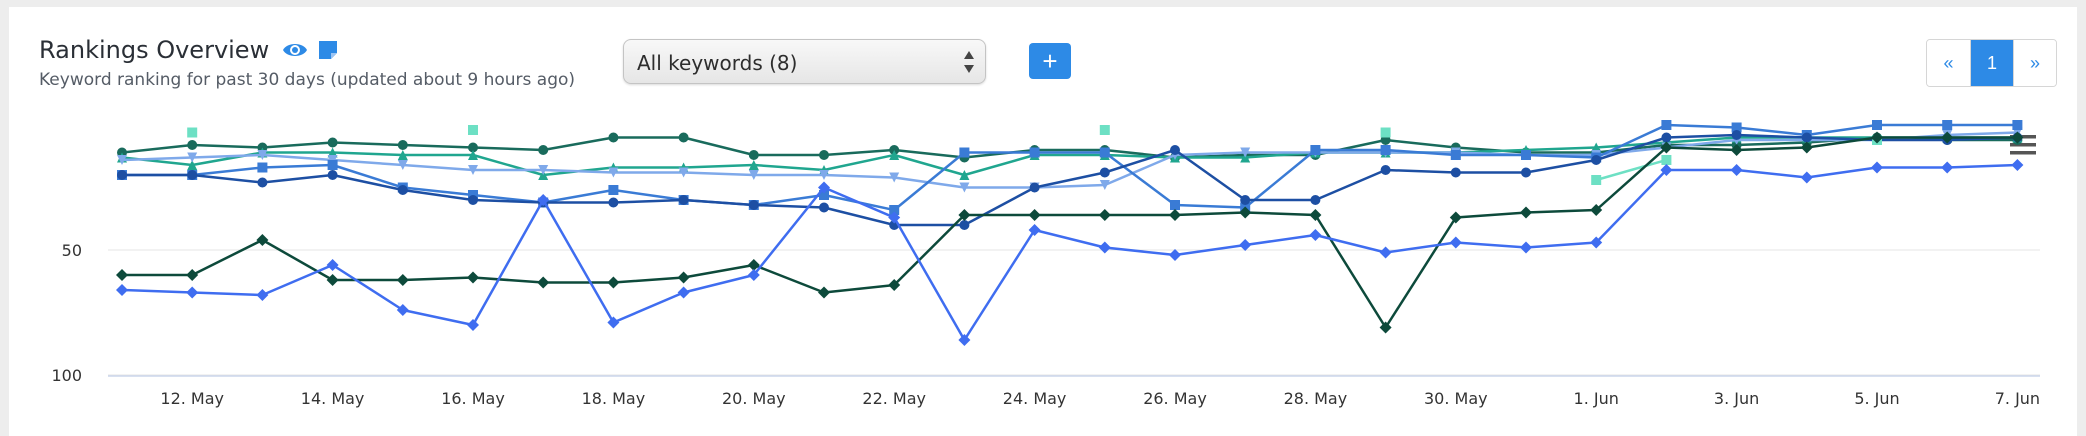 This screenshot has height=436, width=2086. What do you see at coordinates (754, 398) in the screenshot?
I see `x-tick-label: 20. May` at bounding box center [754, 398].